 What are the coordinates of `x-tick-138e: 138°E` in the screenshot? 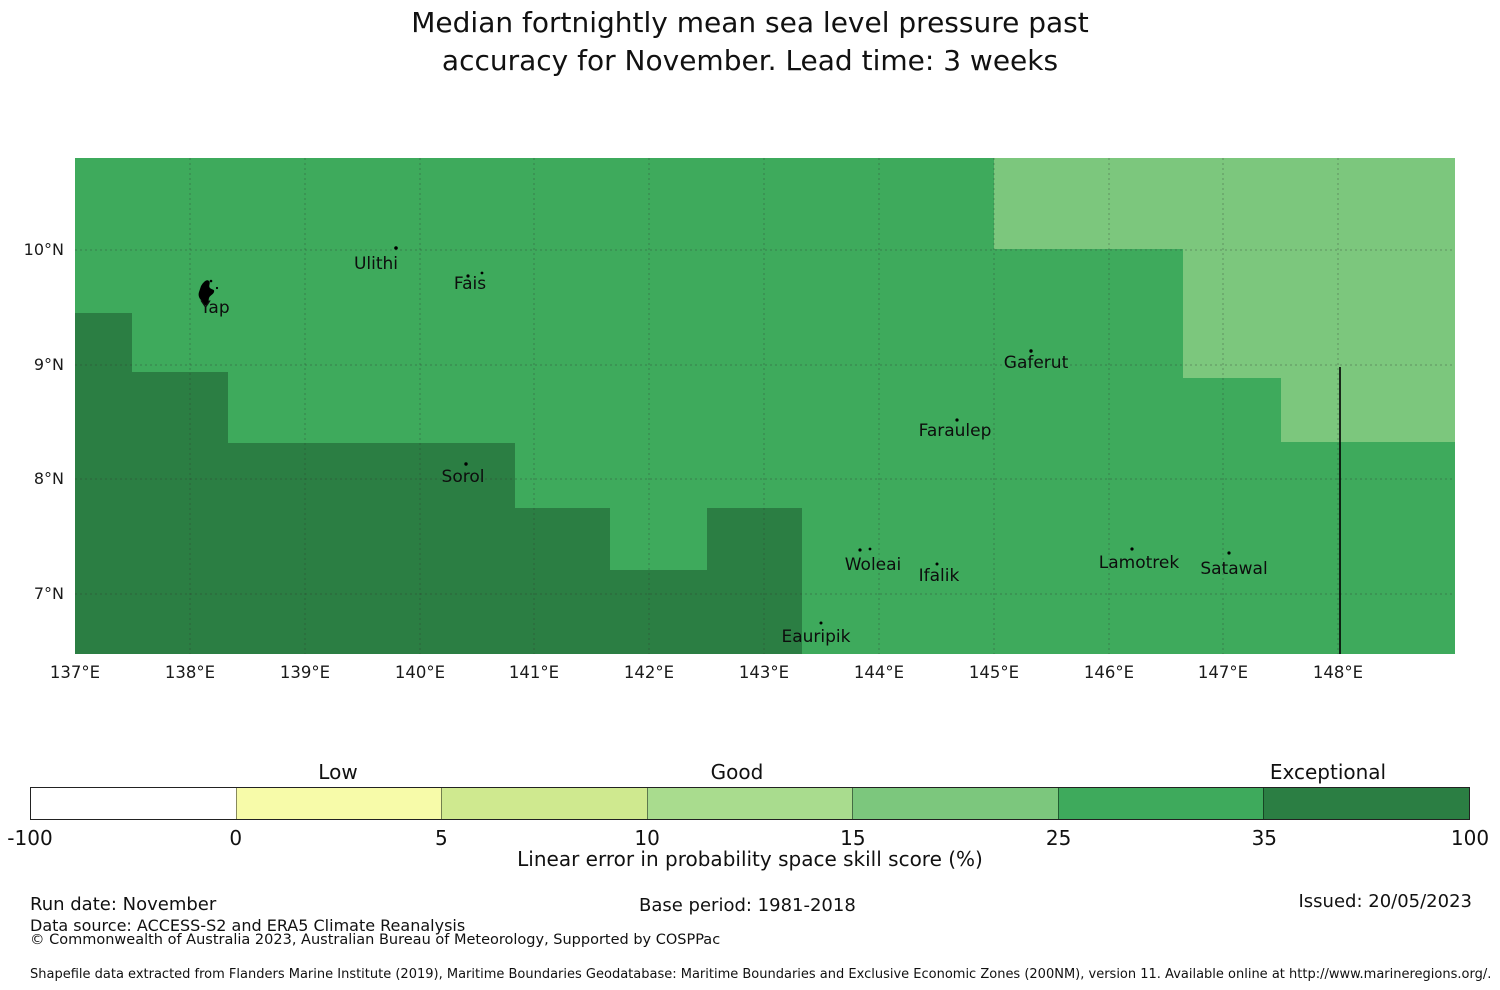 It's located at (190, 672).